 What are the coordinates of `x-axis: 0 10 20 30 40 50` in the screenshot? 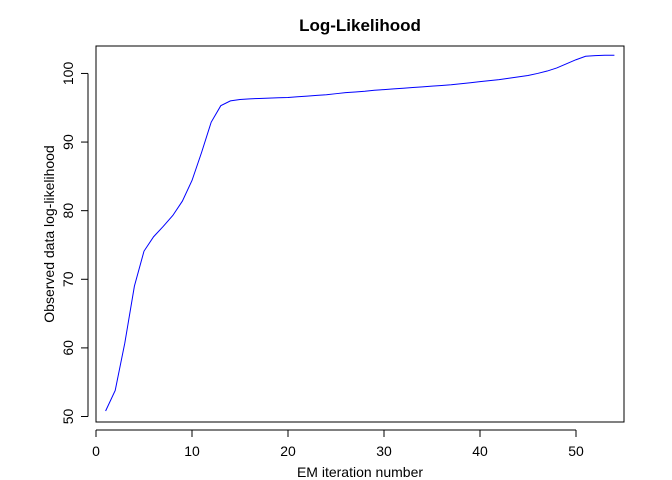 It's located at (338, 444).